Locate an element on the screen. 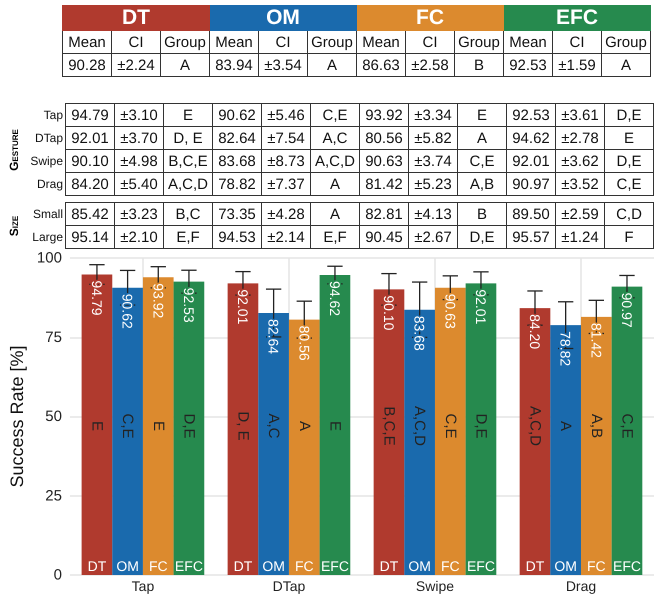  text: D,E is located at coordinates (482, 237).